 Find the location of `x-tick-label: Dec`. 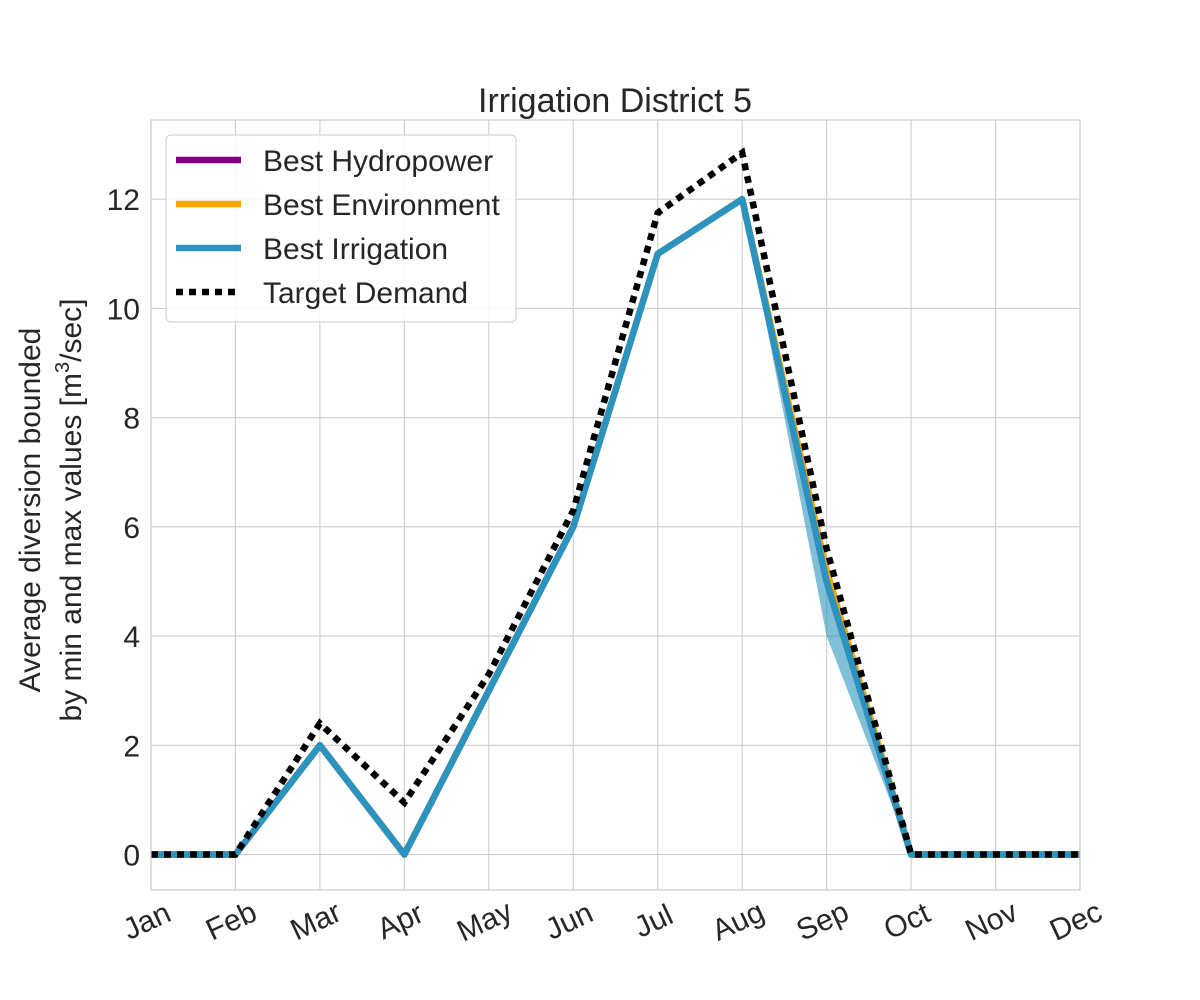

x-tick-label: Dec is located at coordinates (1076, 921).